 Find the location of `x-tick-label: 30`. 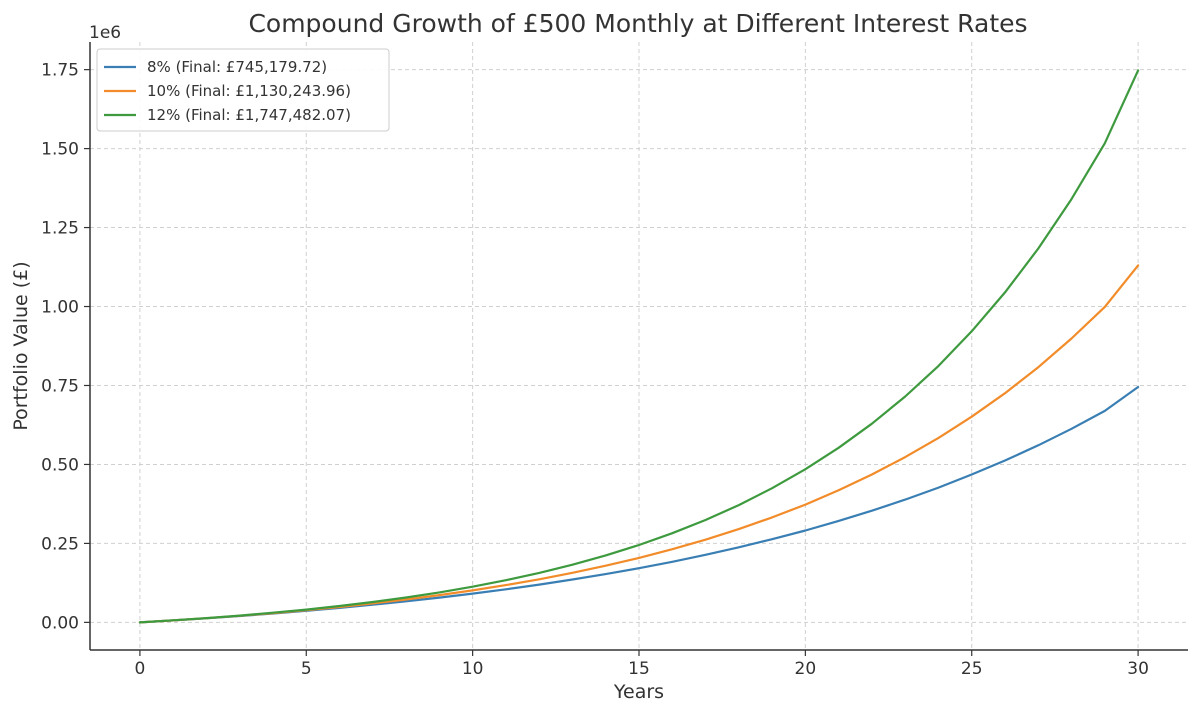

x-tick-label: 30 is located at coordinates (1138, 669).